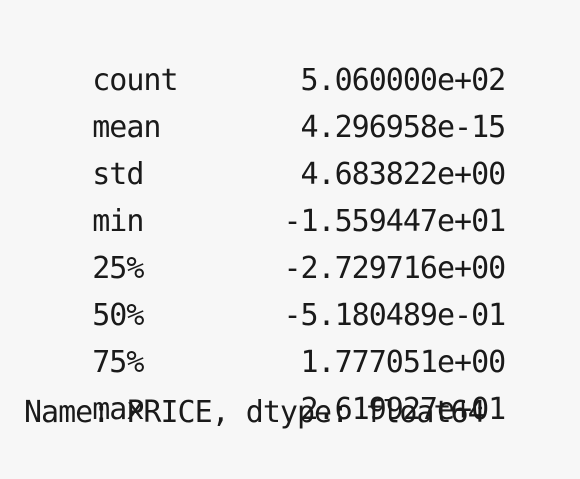 The height and width of the screenshot is (479, 580). I want to click on stat-label: 50%, so click(118, 315).